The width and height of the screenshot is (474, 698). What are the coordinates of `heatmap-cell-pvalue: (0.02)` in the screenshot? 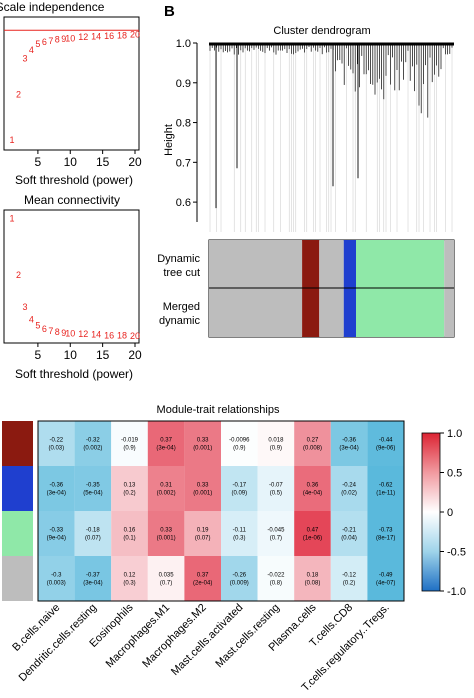 It's located at (349, 494).